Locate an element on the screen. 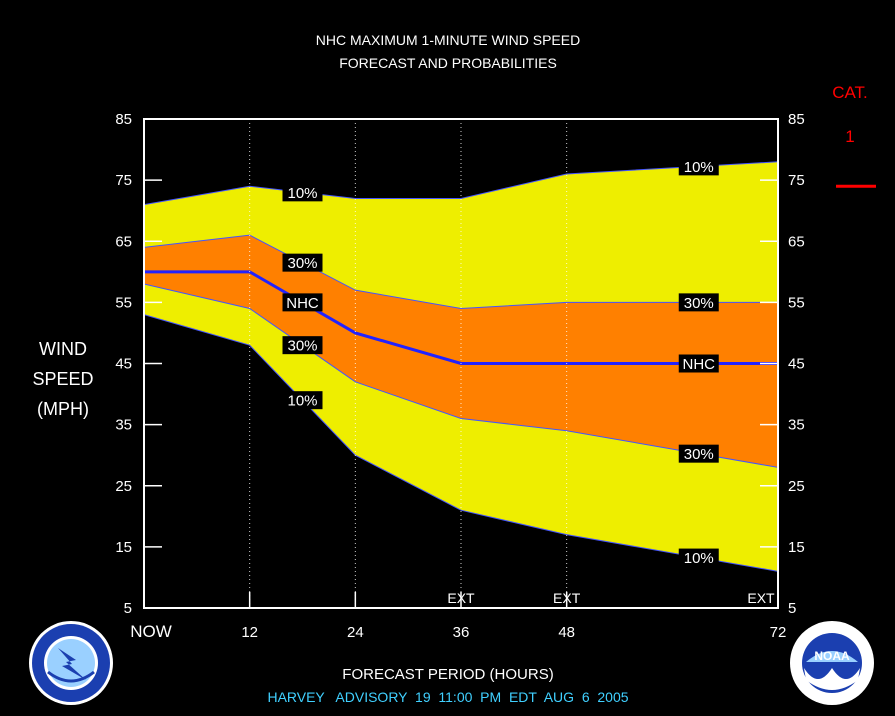  y-tick-label-left: 45 is located at coordinates (123, 364).